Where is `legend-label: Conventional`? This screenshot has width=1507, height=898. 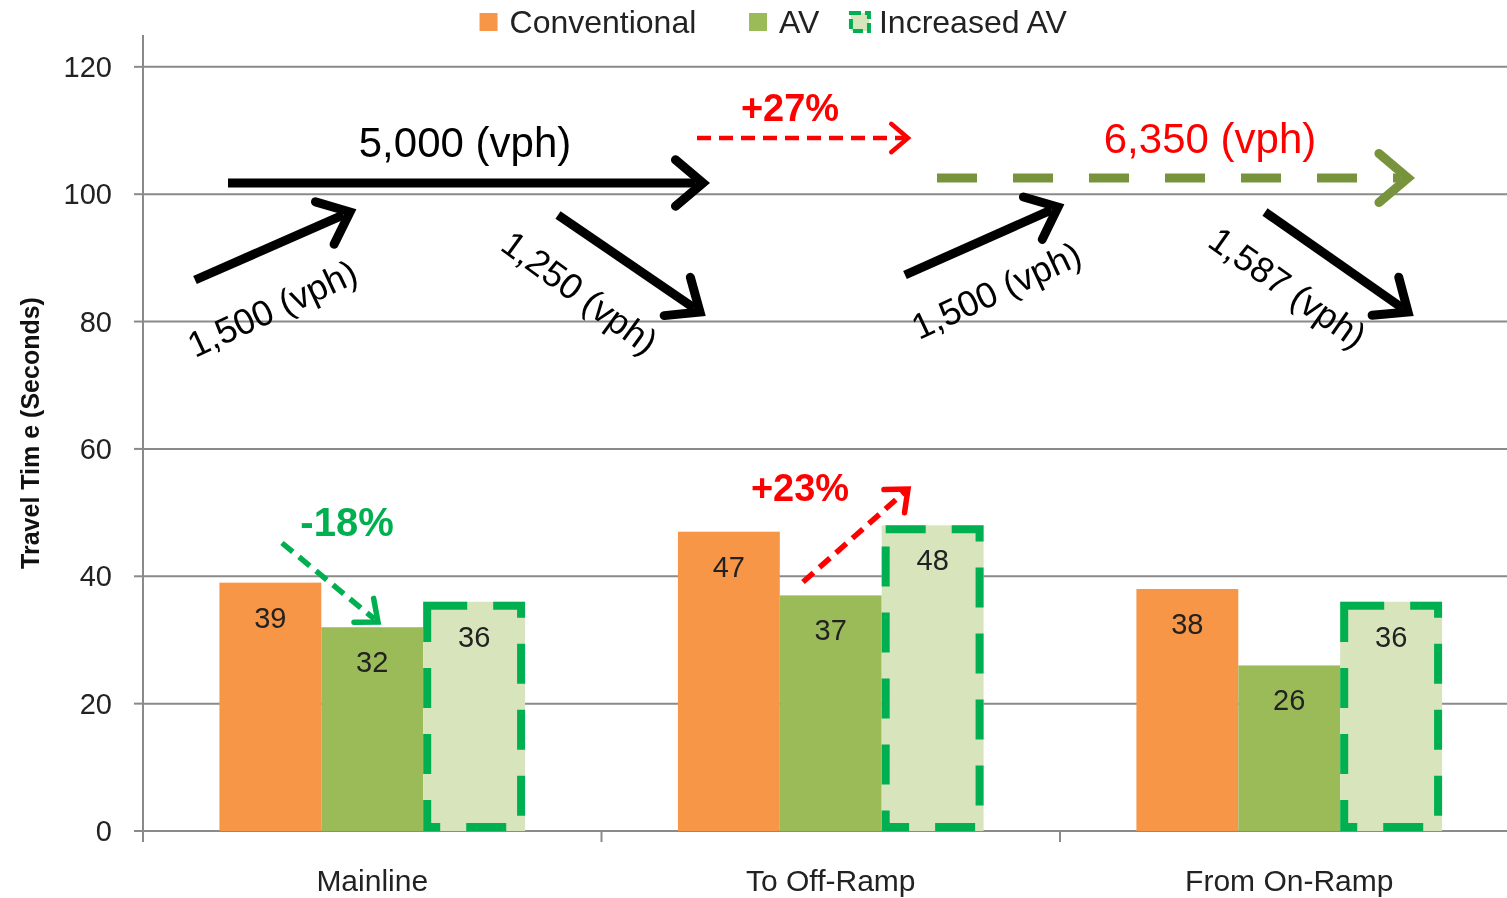
legend-label: Conventional is located at coordinates (603, 22).